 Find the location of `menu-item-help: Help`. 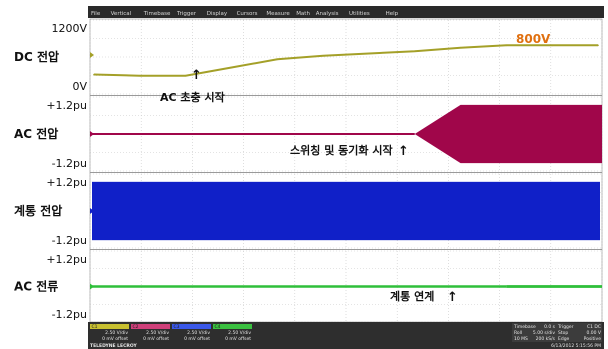

menu-item-help: Help is located at coordinates (392, 14).